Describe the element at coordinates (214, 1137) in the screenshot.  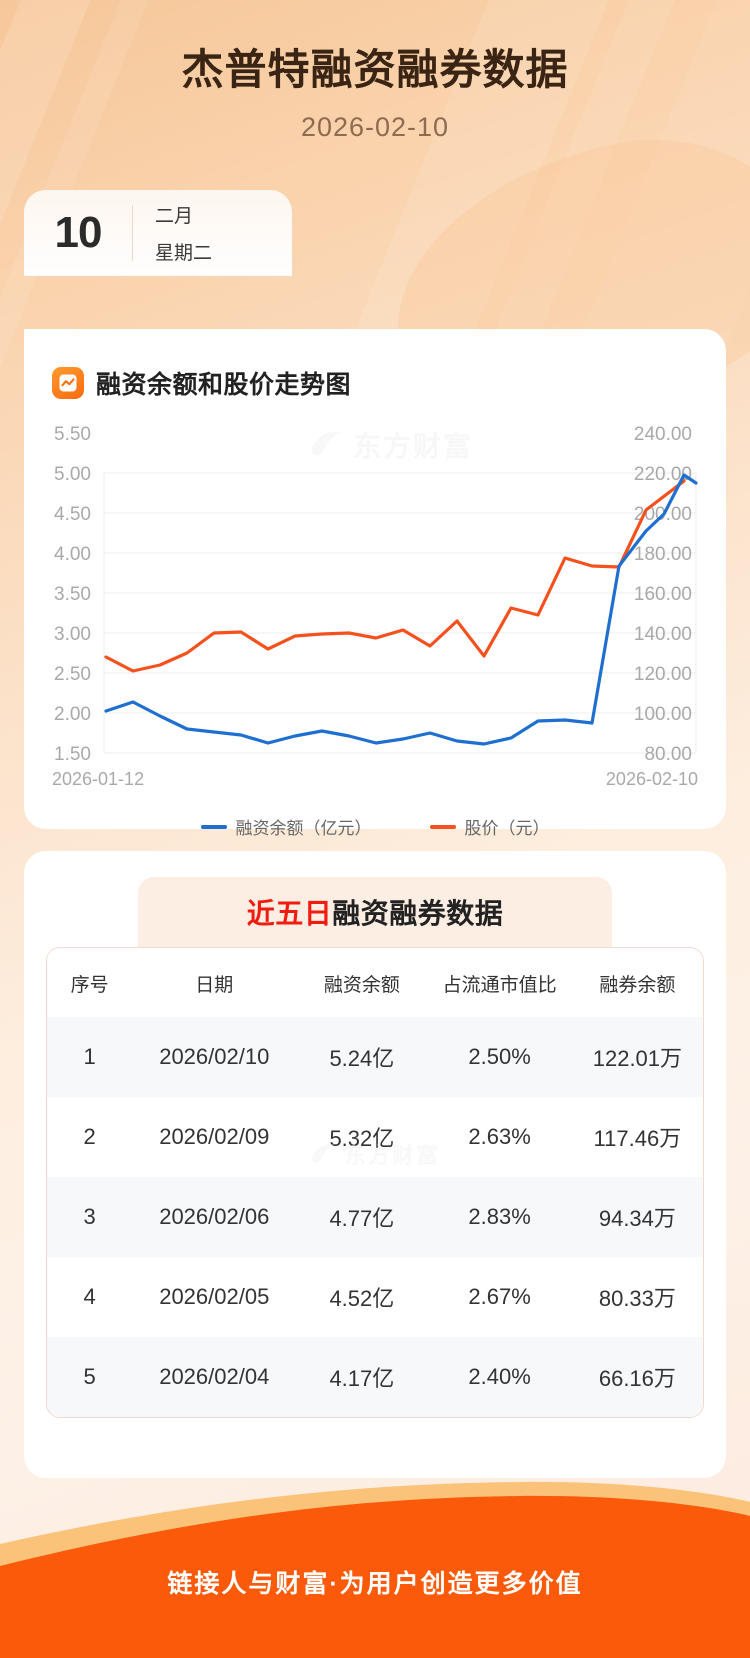
I see `cell-date: 2026/02/09` at that location.